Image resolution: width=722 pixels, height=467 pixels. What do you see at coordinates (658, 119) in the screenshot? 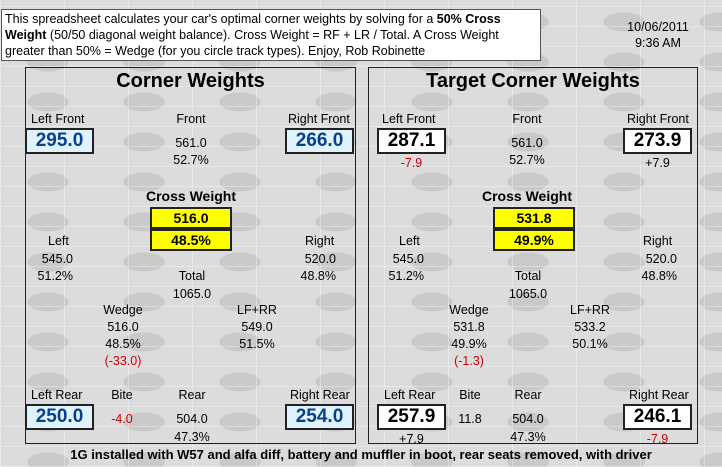
I see `target-right-front-label: Right Front` at bounding box center [658, 119].